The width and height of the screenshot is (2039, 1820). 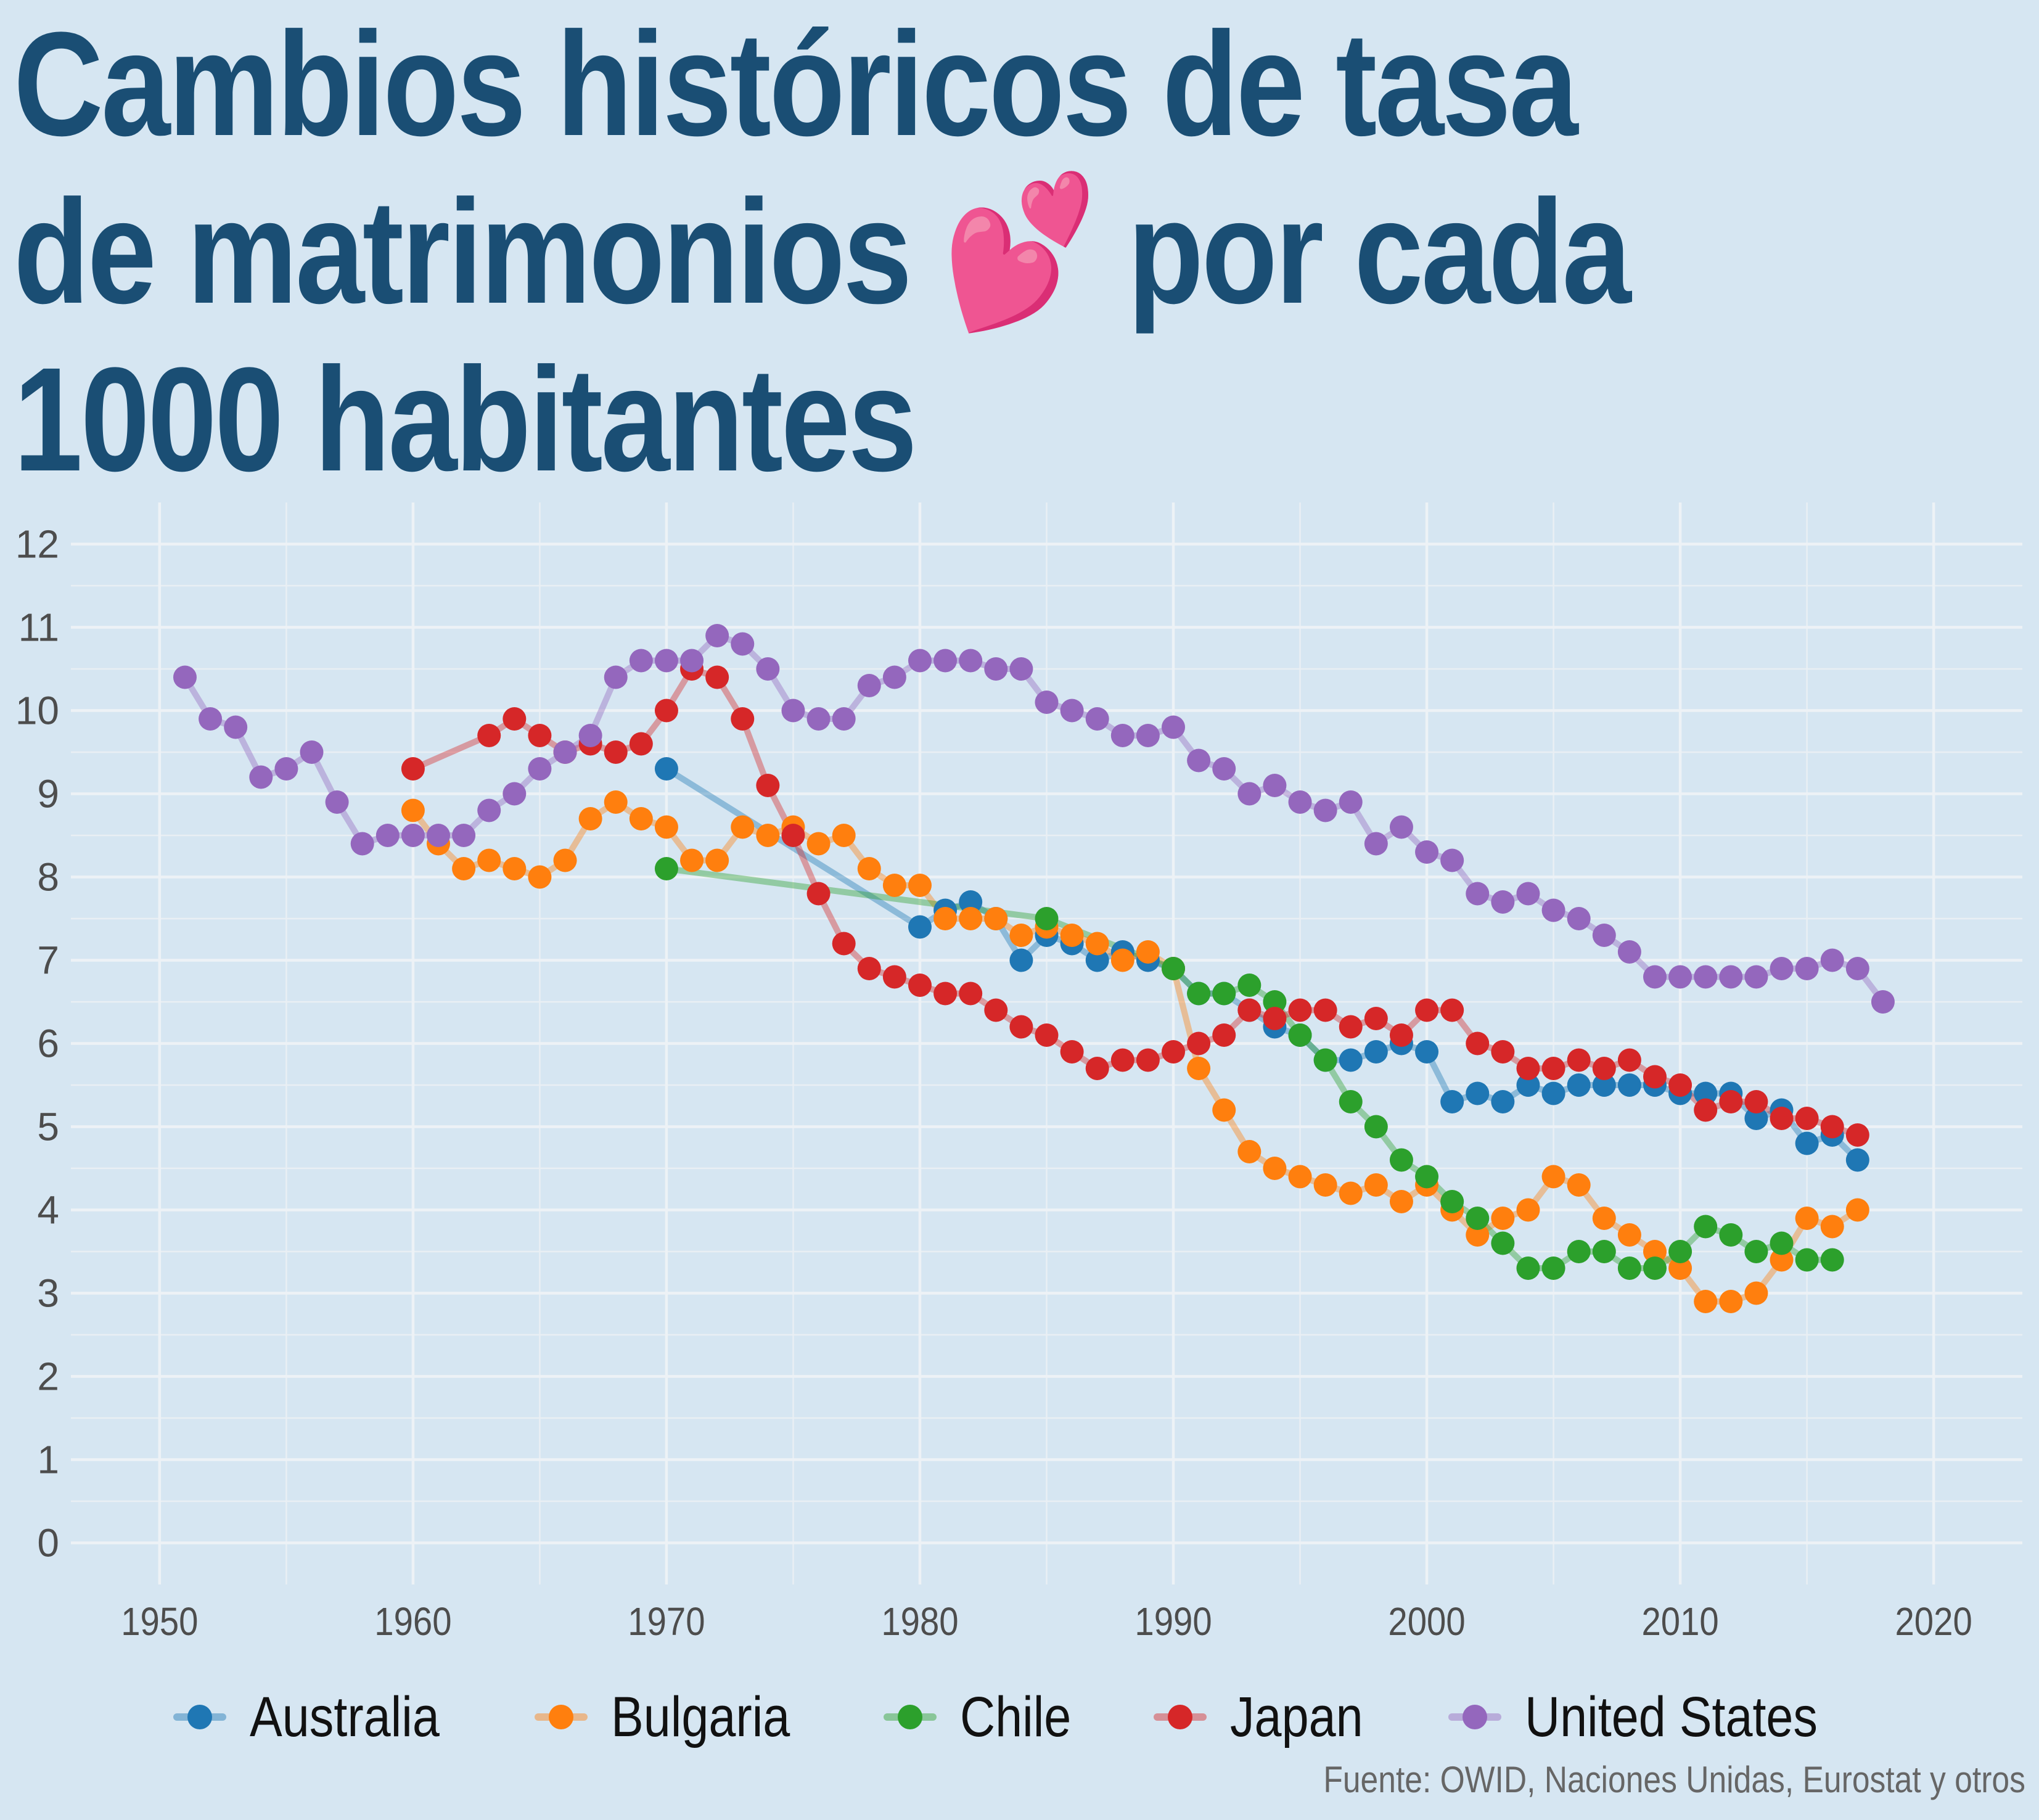 I want to click on y-tick-label: 11, so click(x=39, y=627).